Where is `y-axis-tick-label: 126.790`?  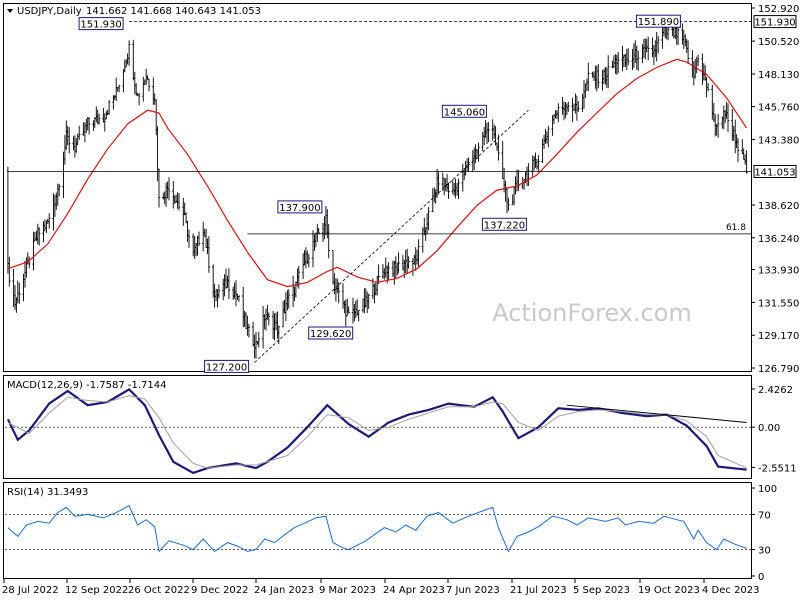
y-axis-tick-label: 126.790 is located at coordinates (778, 369).